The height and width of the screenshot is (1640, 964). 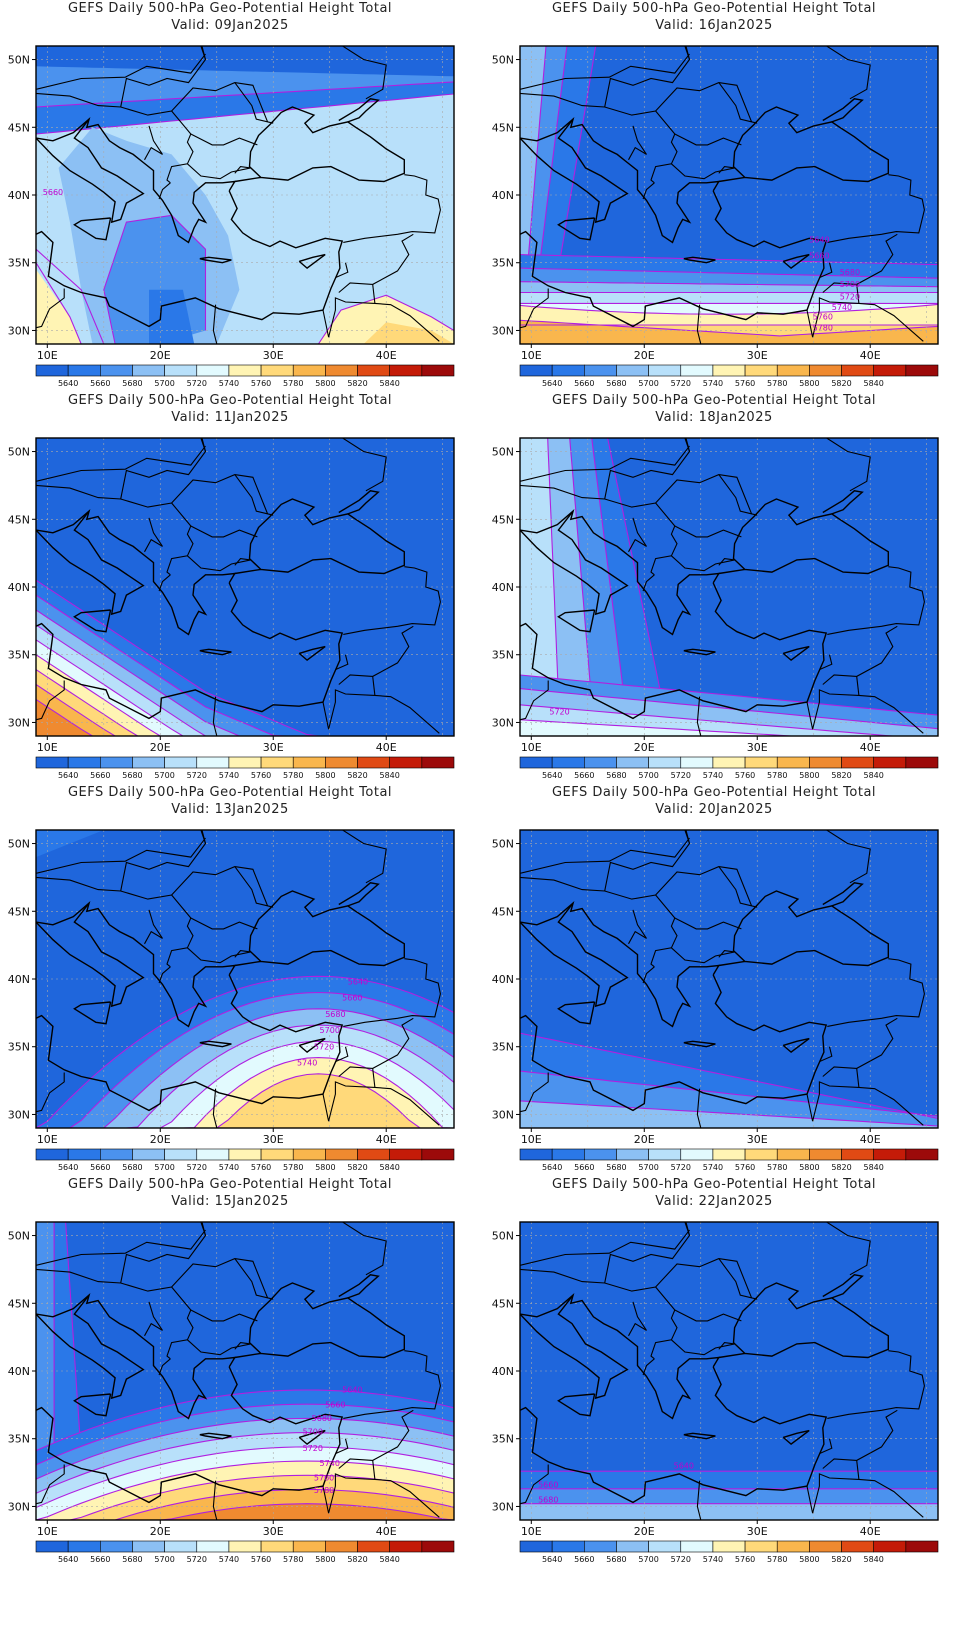 I want to click on lon-tick-label: 10E, so click(x=531, y=1139).